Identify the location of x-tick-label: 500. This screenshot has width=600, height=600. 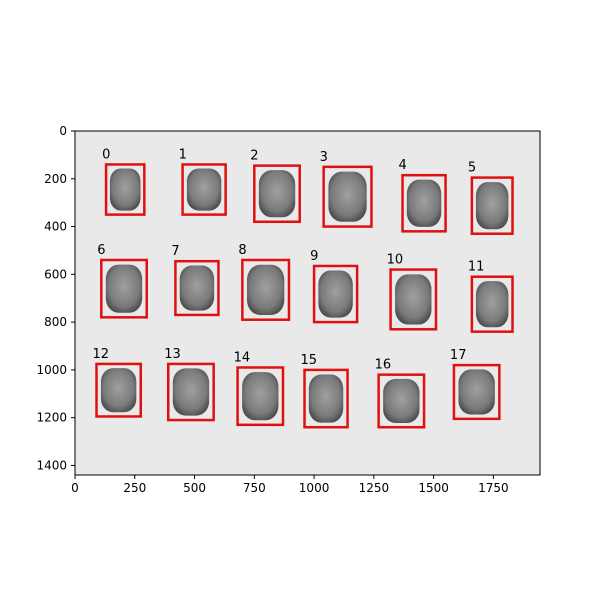
(194, 488).